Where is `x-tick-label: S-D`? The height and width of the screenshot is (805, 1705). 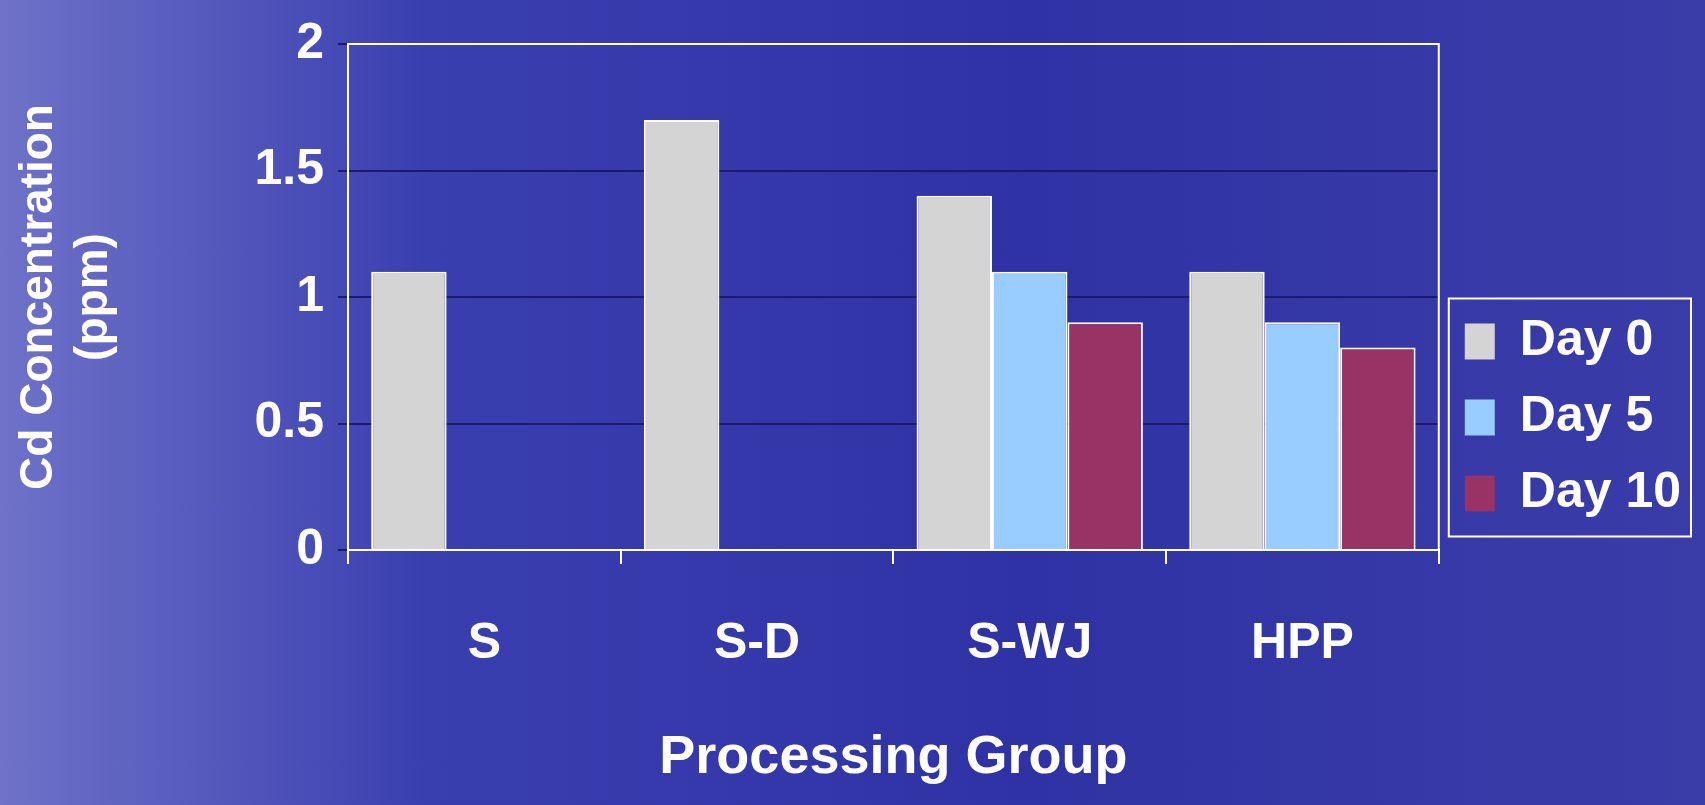
x-tick-label: S-D is located at coordinates (757, 640).